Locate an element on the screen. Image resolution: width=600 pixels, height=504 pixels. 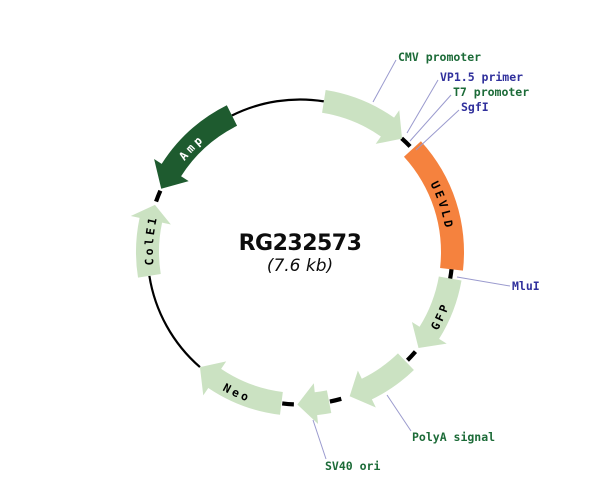
segment-label-cole1: ColE1 is located at coordinates (151, 240).